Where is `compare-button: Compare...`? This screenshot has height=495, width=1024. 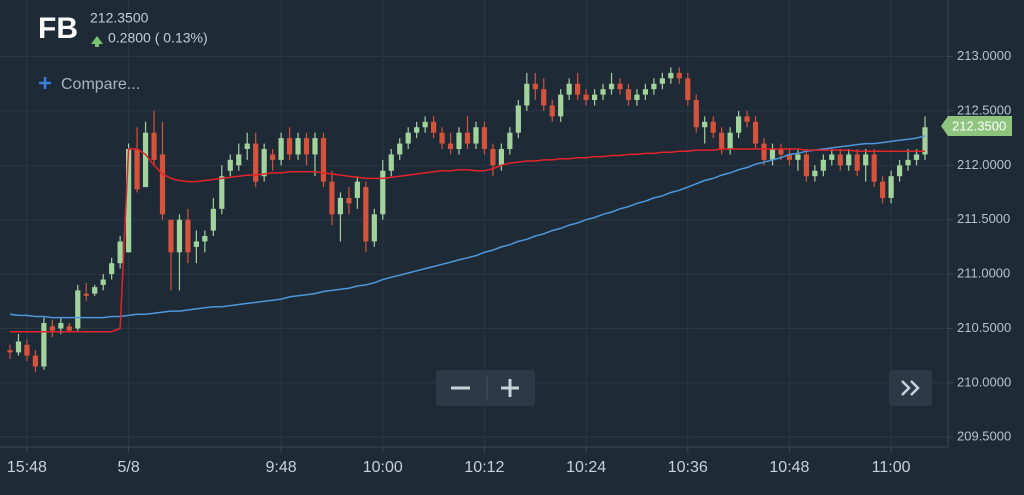 compare-button: Compare... is located at coordinates (89, 84).